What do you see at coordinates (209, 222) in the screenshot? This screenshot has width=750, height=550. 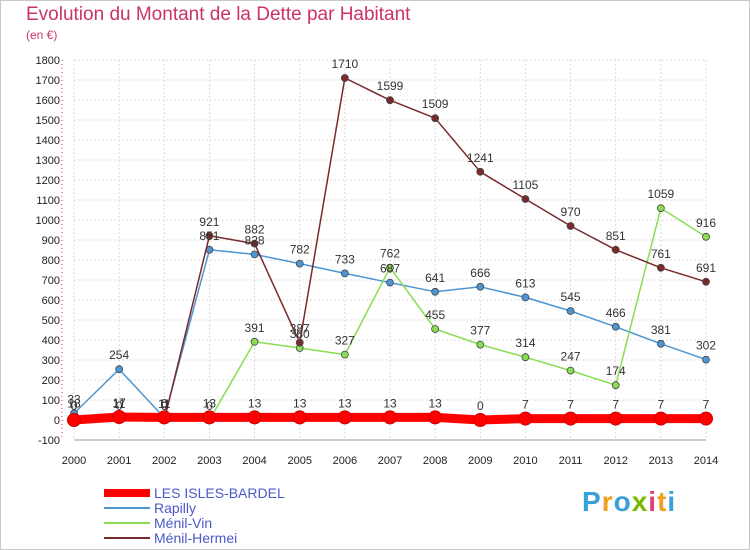 I see `data-label: 921` at bounding box center [209, 222].